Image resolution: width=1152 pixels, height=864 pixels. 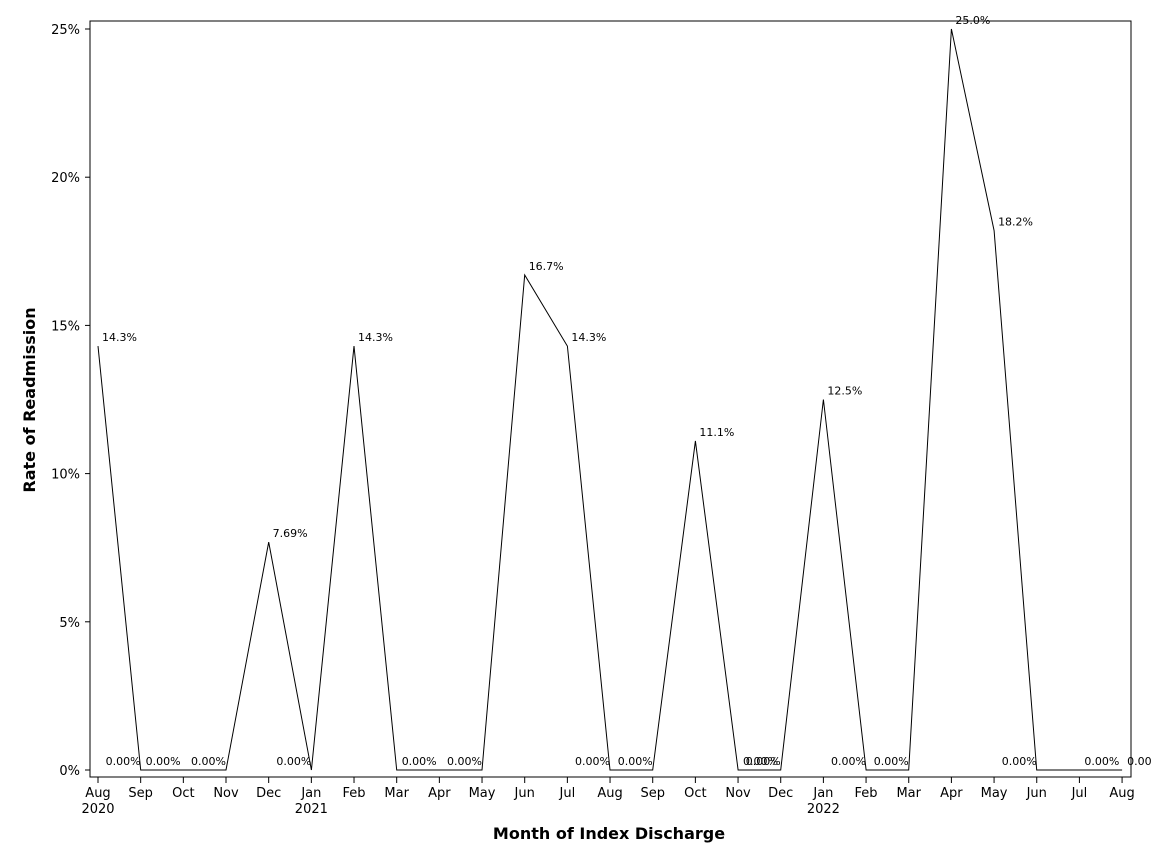 What do you see at coordinates (65, 178) in the screenshot?
I see `y-tick-label: 20%` at bounding box center [65, 178].